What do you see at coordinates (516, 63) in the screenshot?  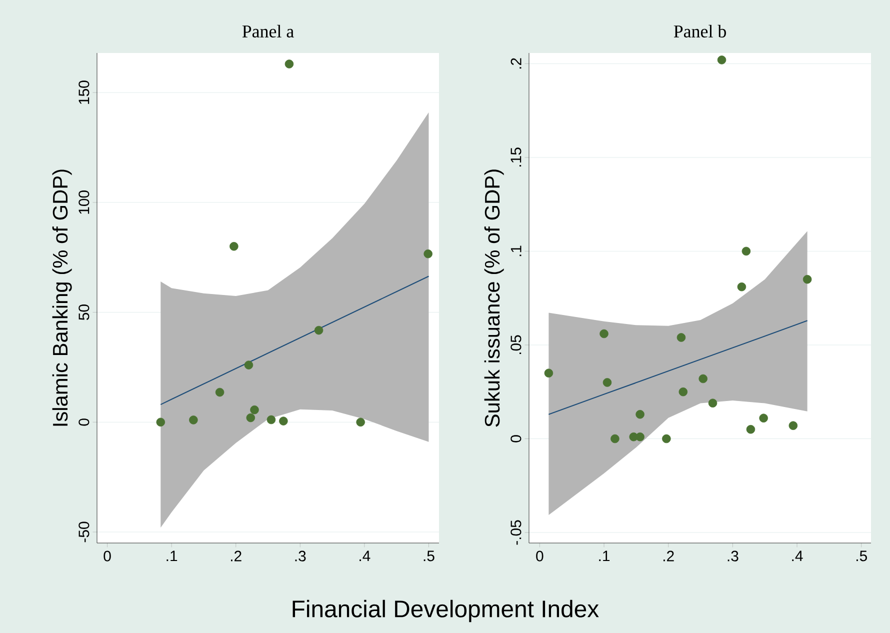 I see `y-tick-label: .2` at bounding box center [516, 63].